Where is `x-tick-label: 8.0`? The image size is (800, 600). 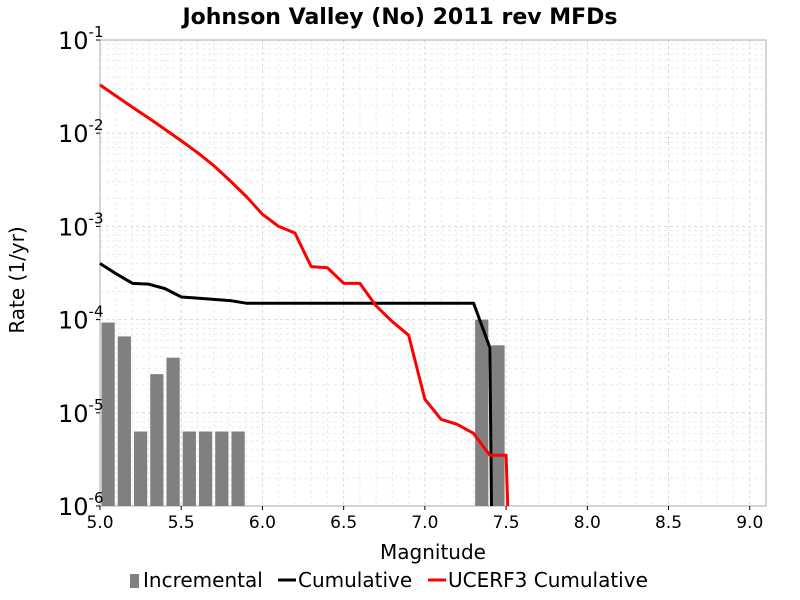 x-tick-label: 8.0 is located at coordinates (587, 523).